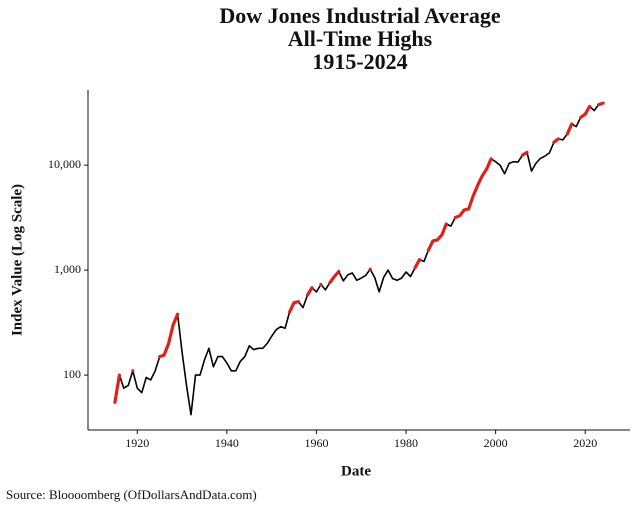 Image resolution: width=640 pixels, height=511 pixels. Describe the element at coordinates (227, 443) in the screenshot. I see `x-tick-label: 1940` at that location.